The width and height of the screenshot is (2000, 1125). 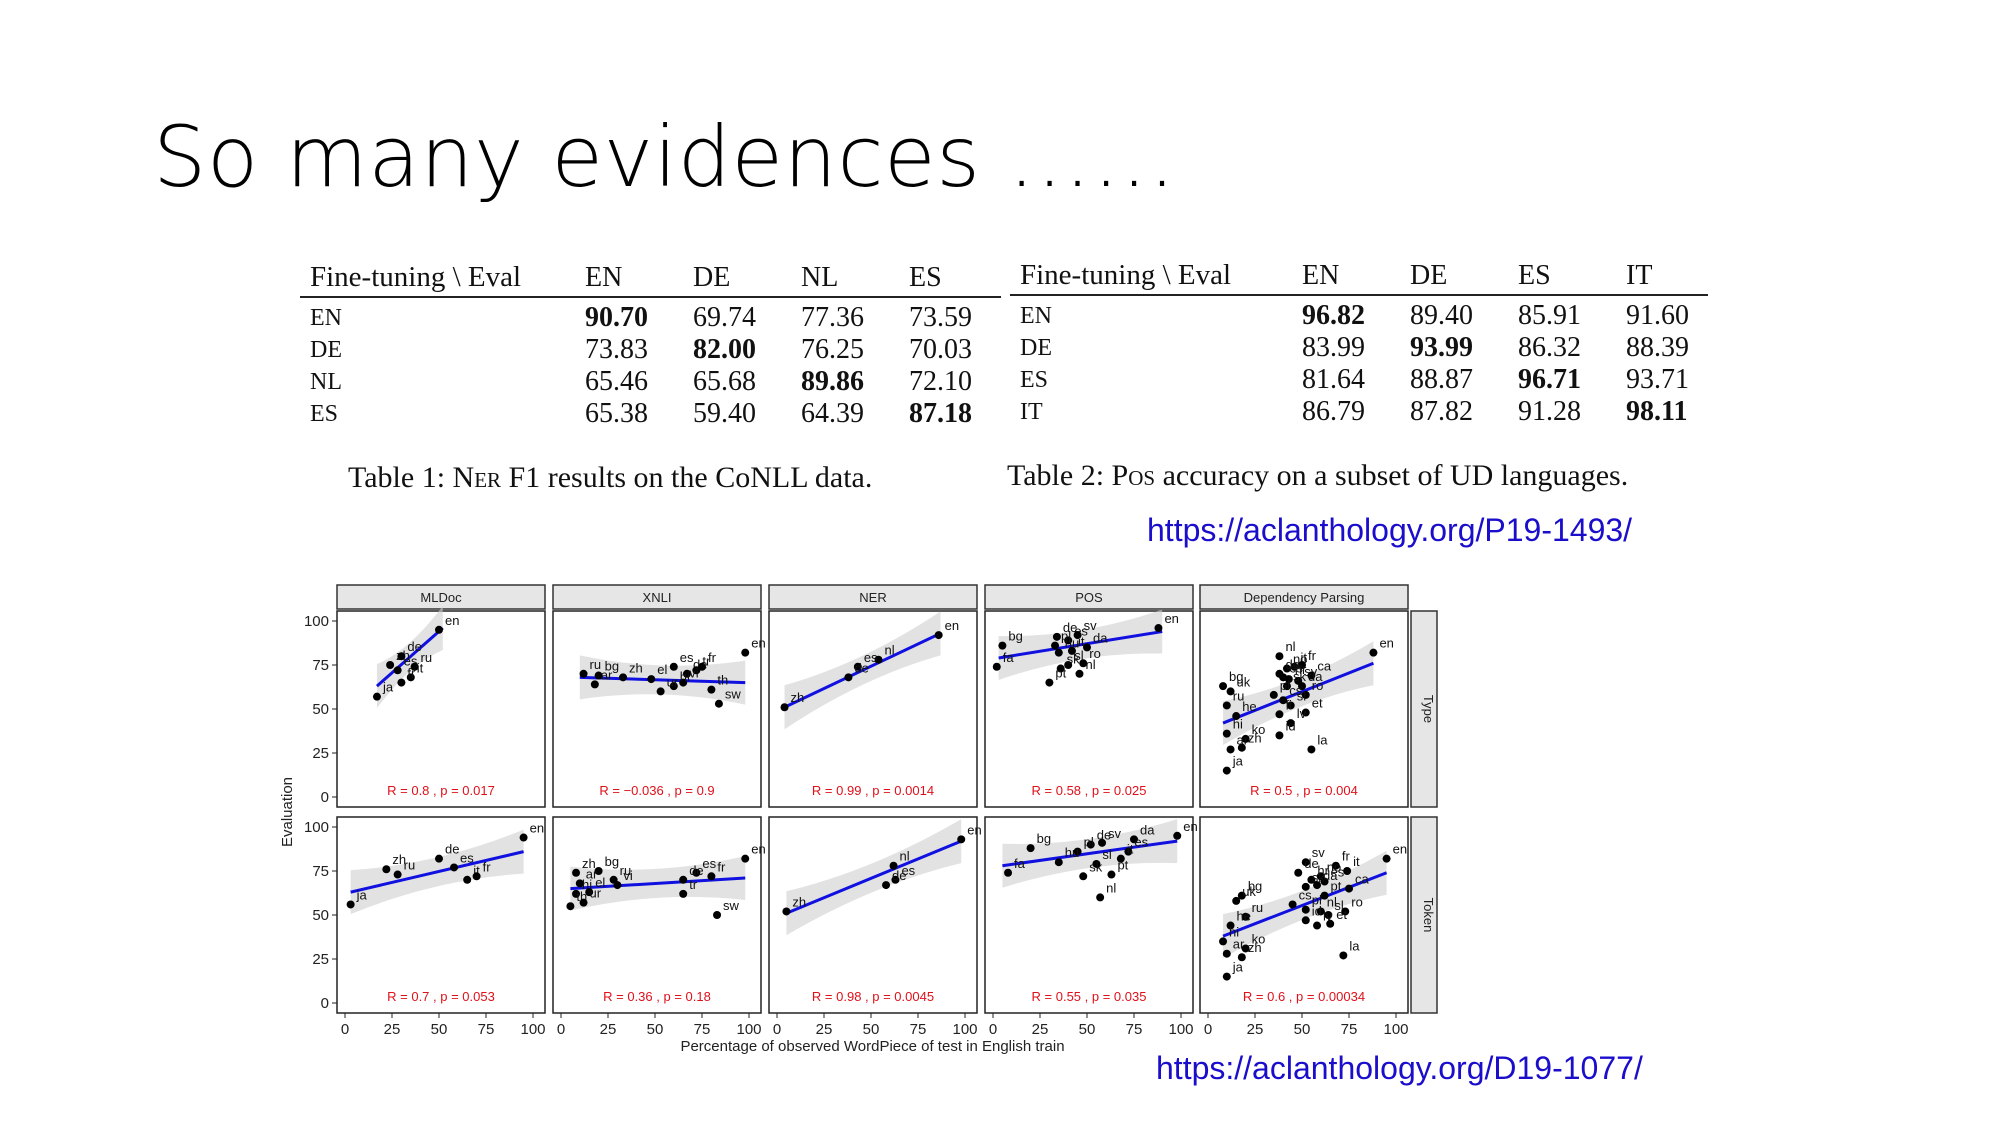 I want to click on table-cell: 82.00, so click(x=724, y=349).